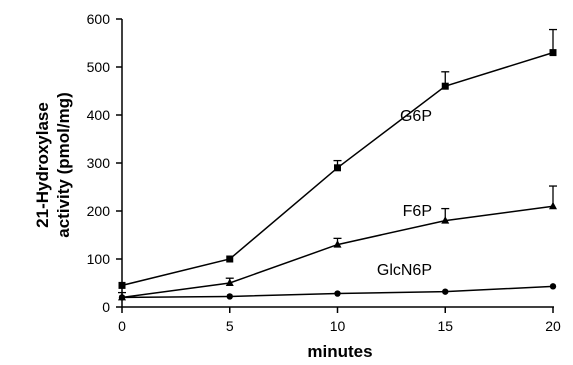  I want to click on x-ticks: 0 5 10 15 20, so click(339, 320).